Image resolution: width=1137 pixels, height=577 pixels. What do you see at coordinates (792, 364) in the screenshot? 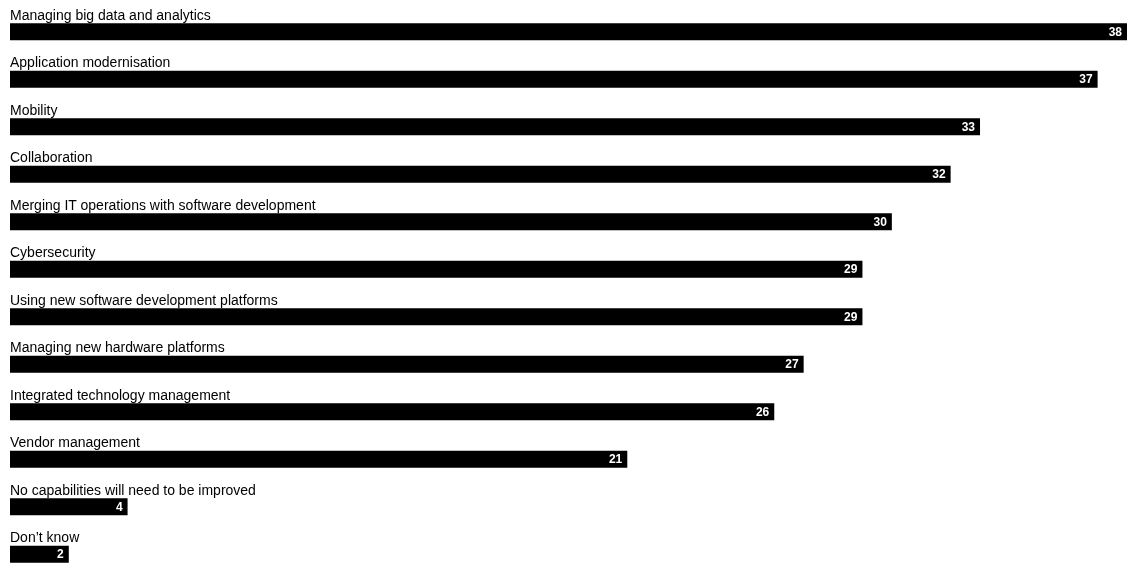
I see `data-label: 27` at bounding box center [792, 364].